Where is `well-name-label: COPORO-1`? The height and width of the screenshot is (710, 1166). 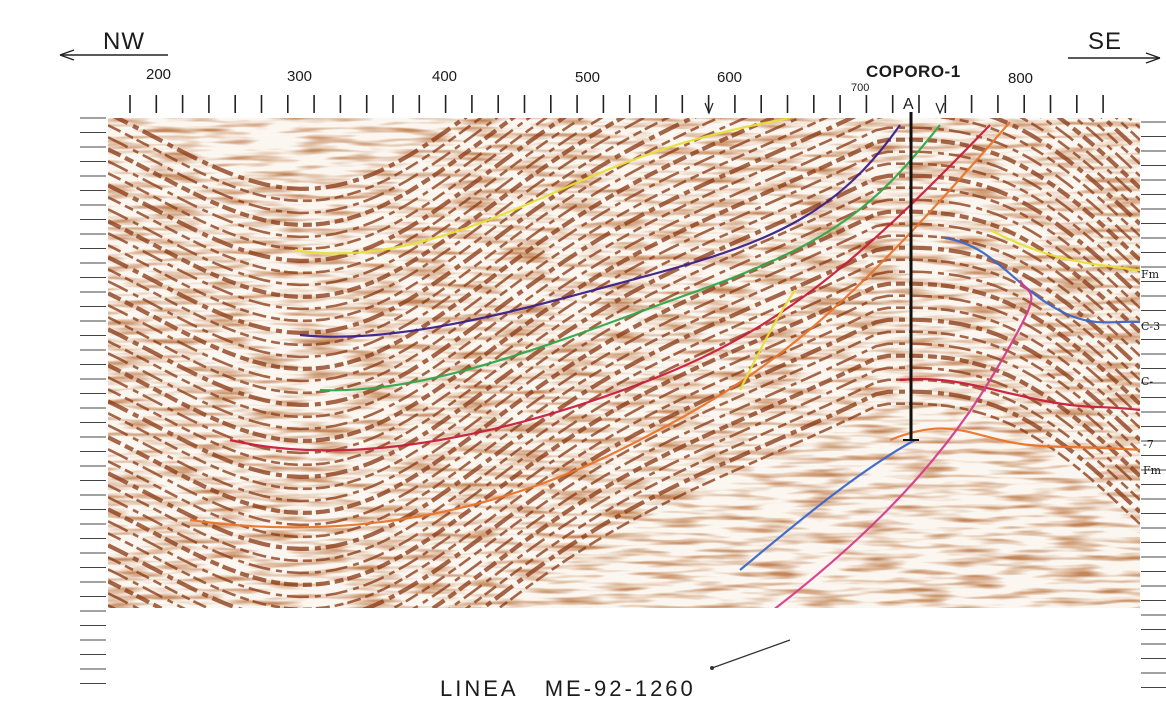 well-name-label: COPORO-1 is located at coordinates (913, 71).